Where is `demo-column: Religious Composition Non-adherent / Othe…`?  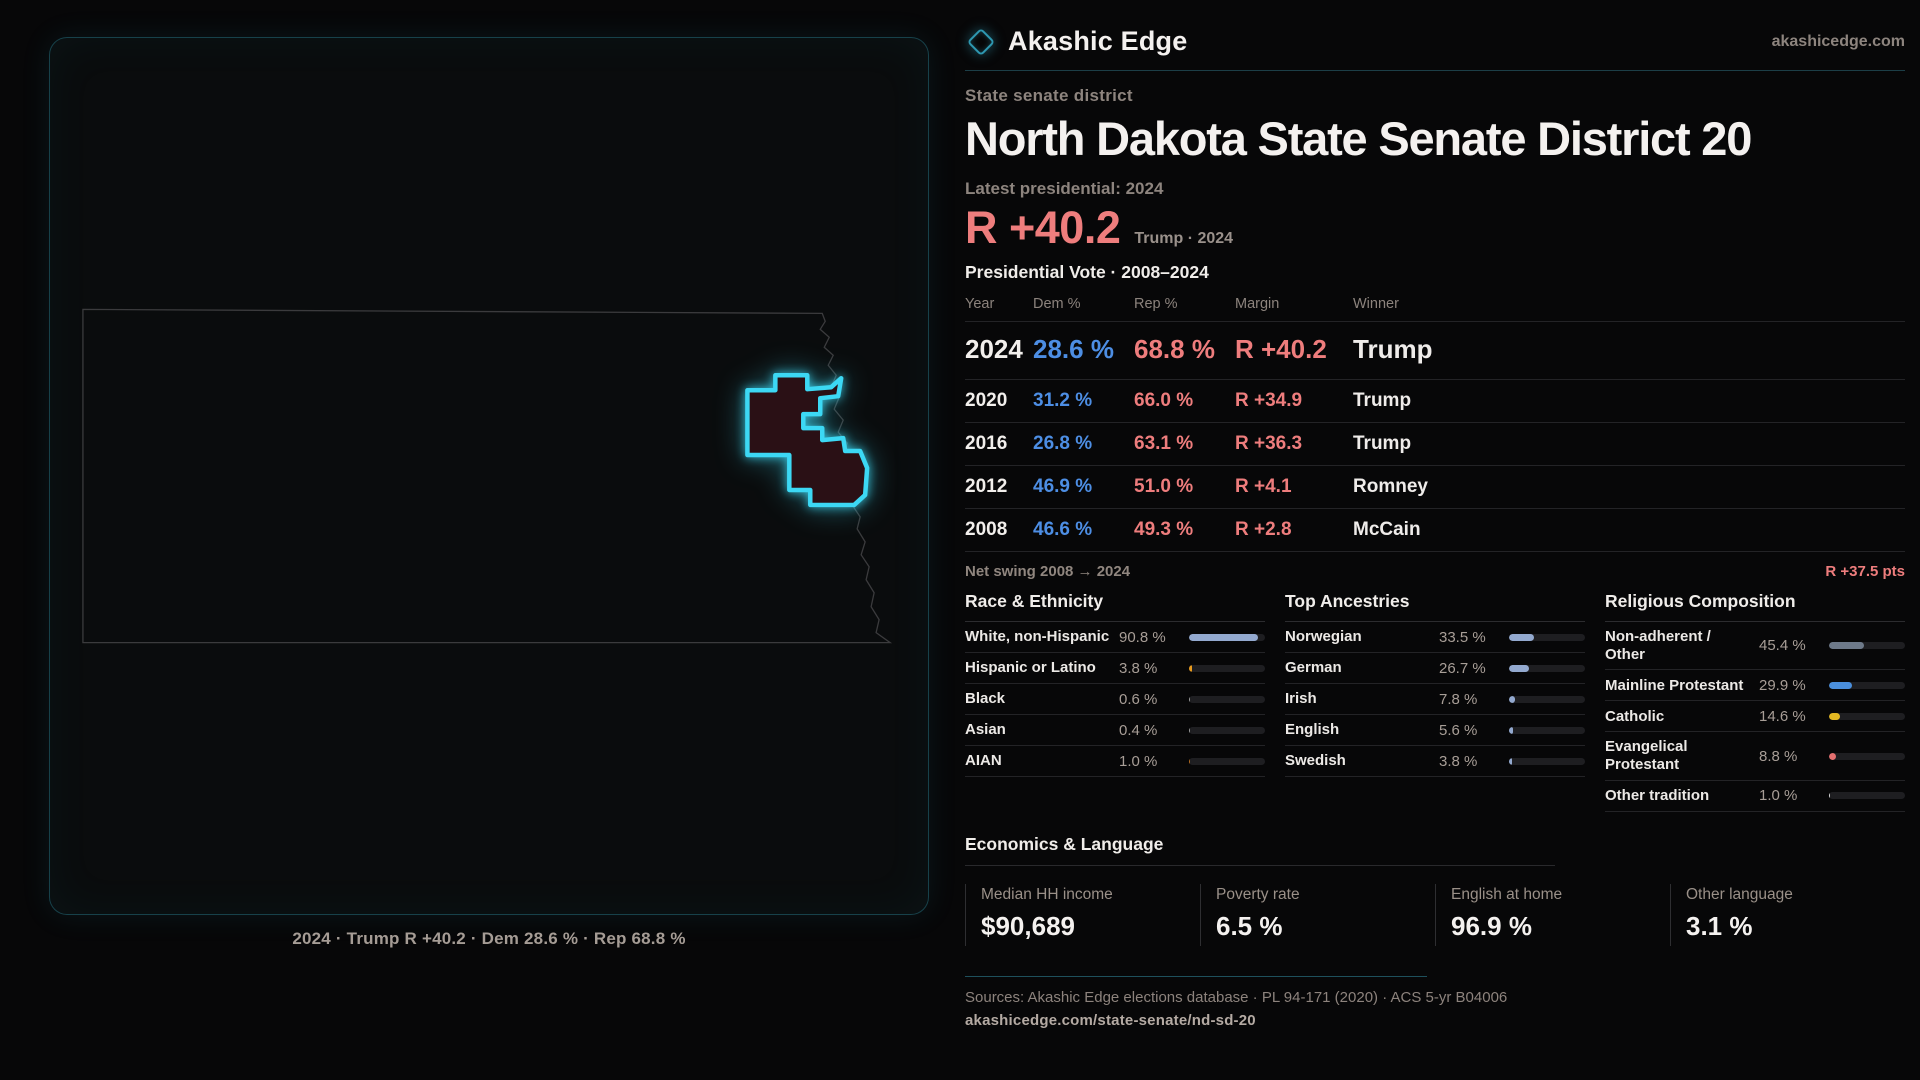 demo-column: Religious Composition Non-adherent / Othe… is located at coordinates (1755, 701).